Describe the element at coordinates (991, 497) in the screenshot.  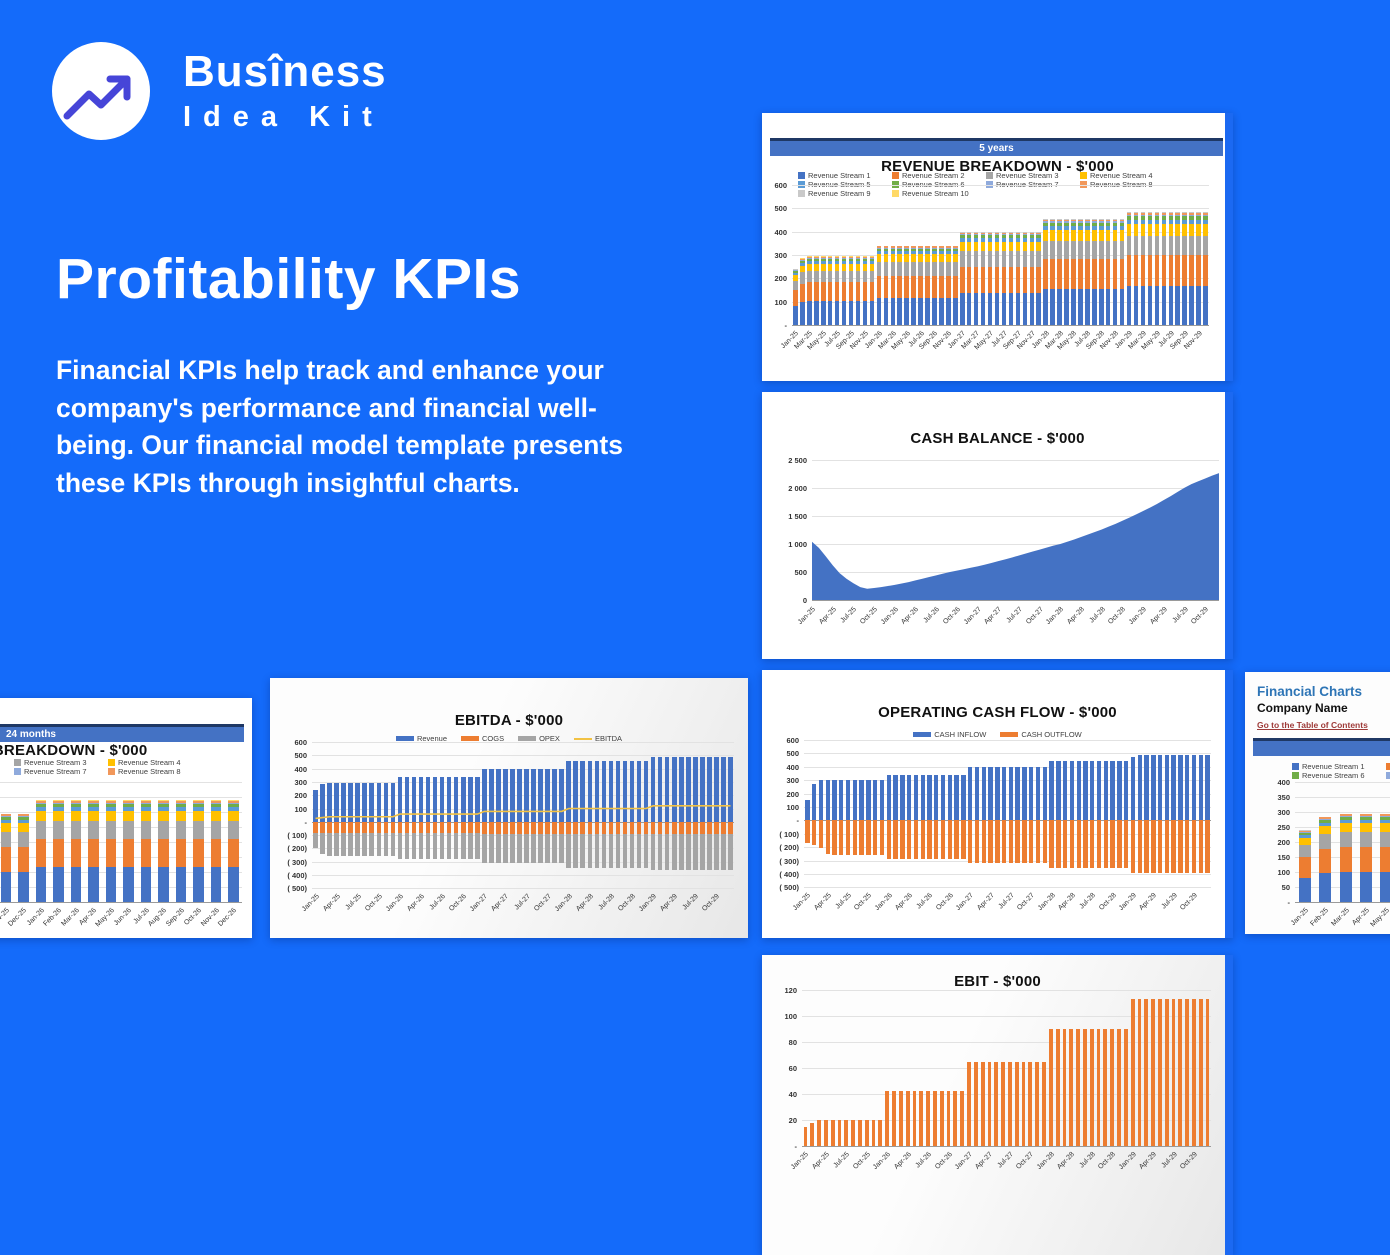
I see `cash-balance-area` at that location.